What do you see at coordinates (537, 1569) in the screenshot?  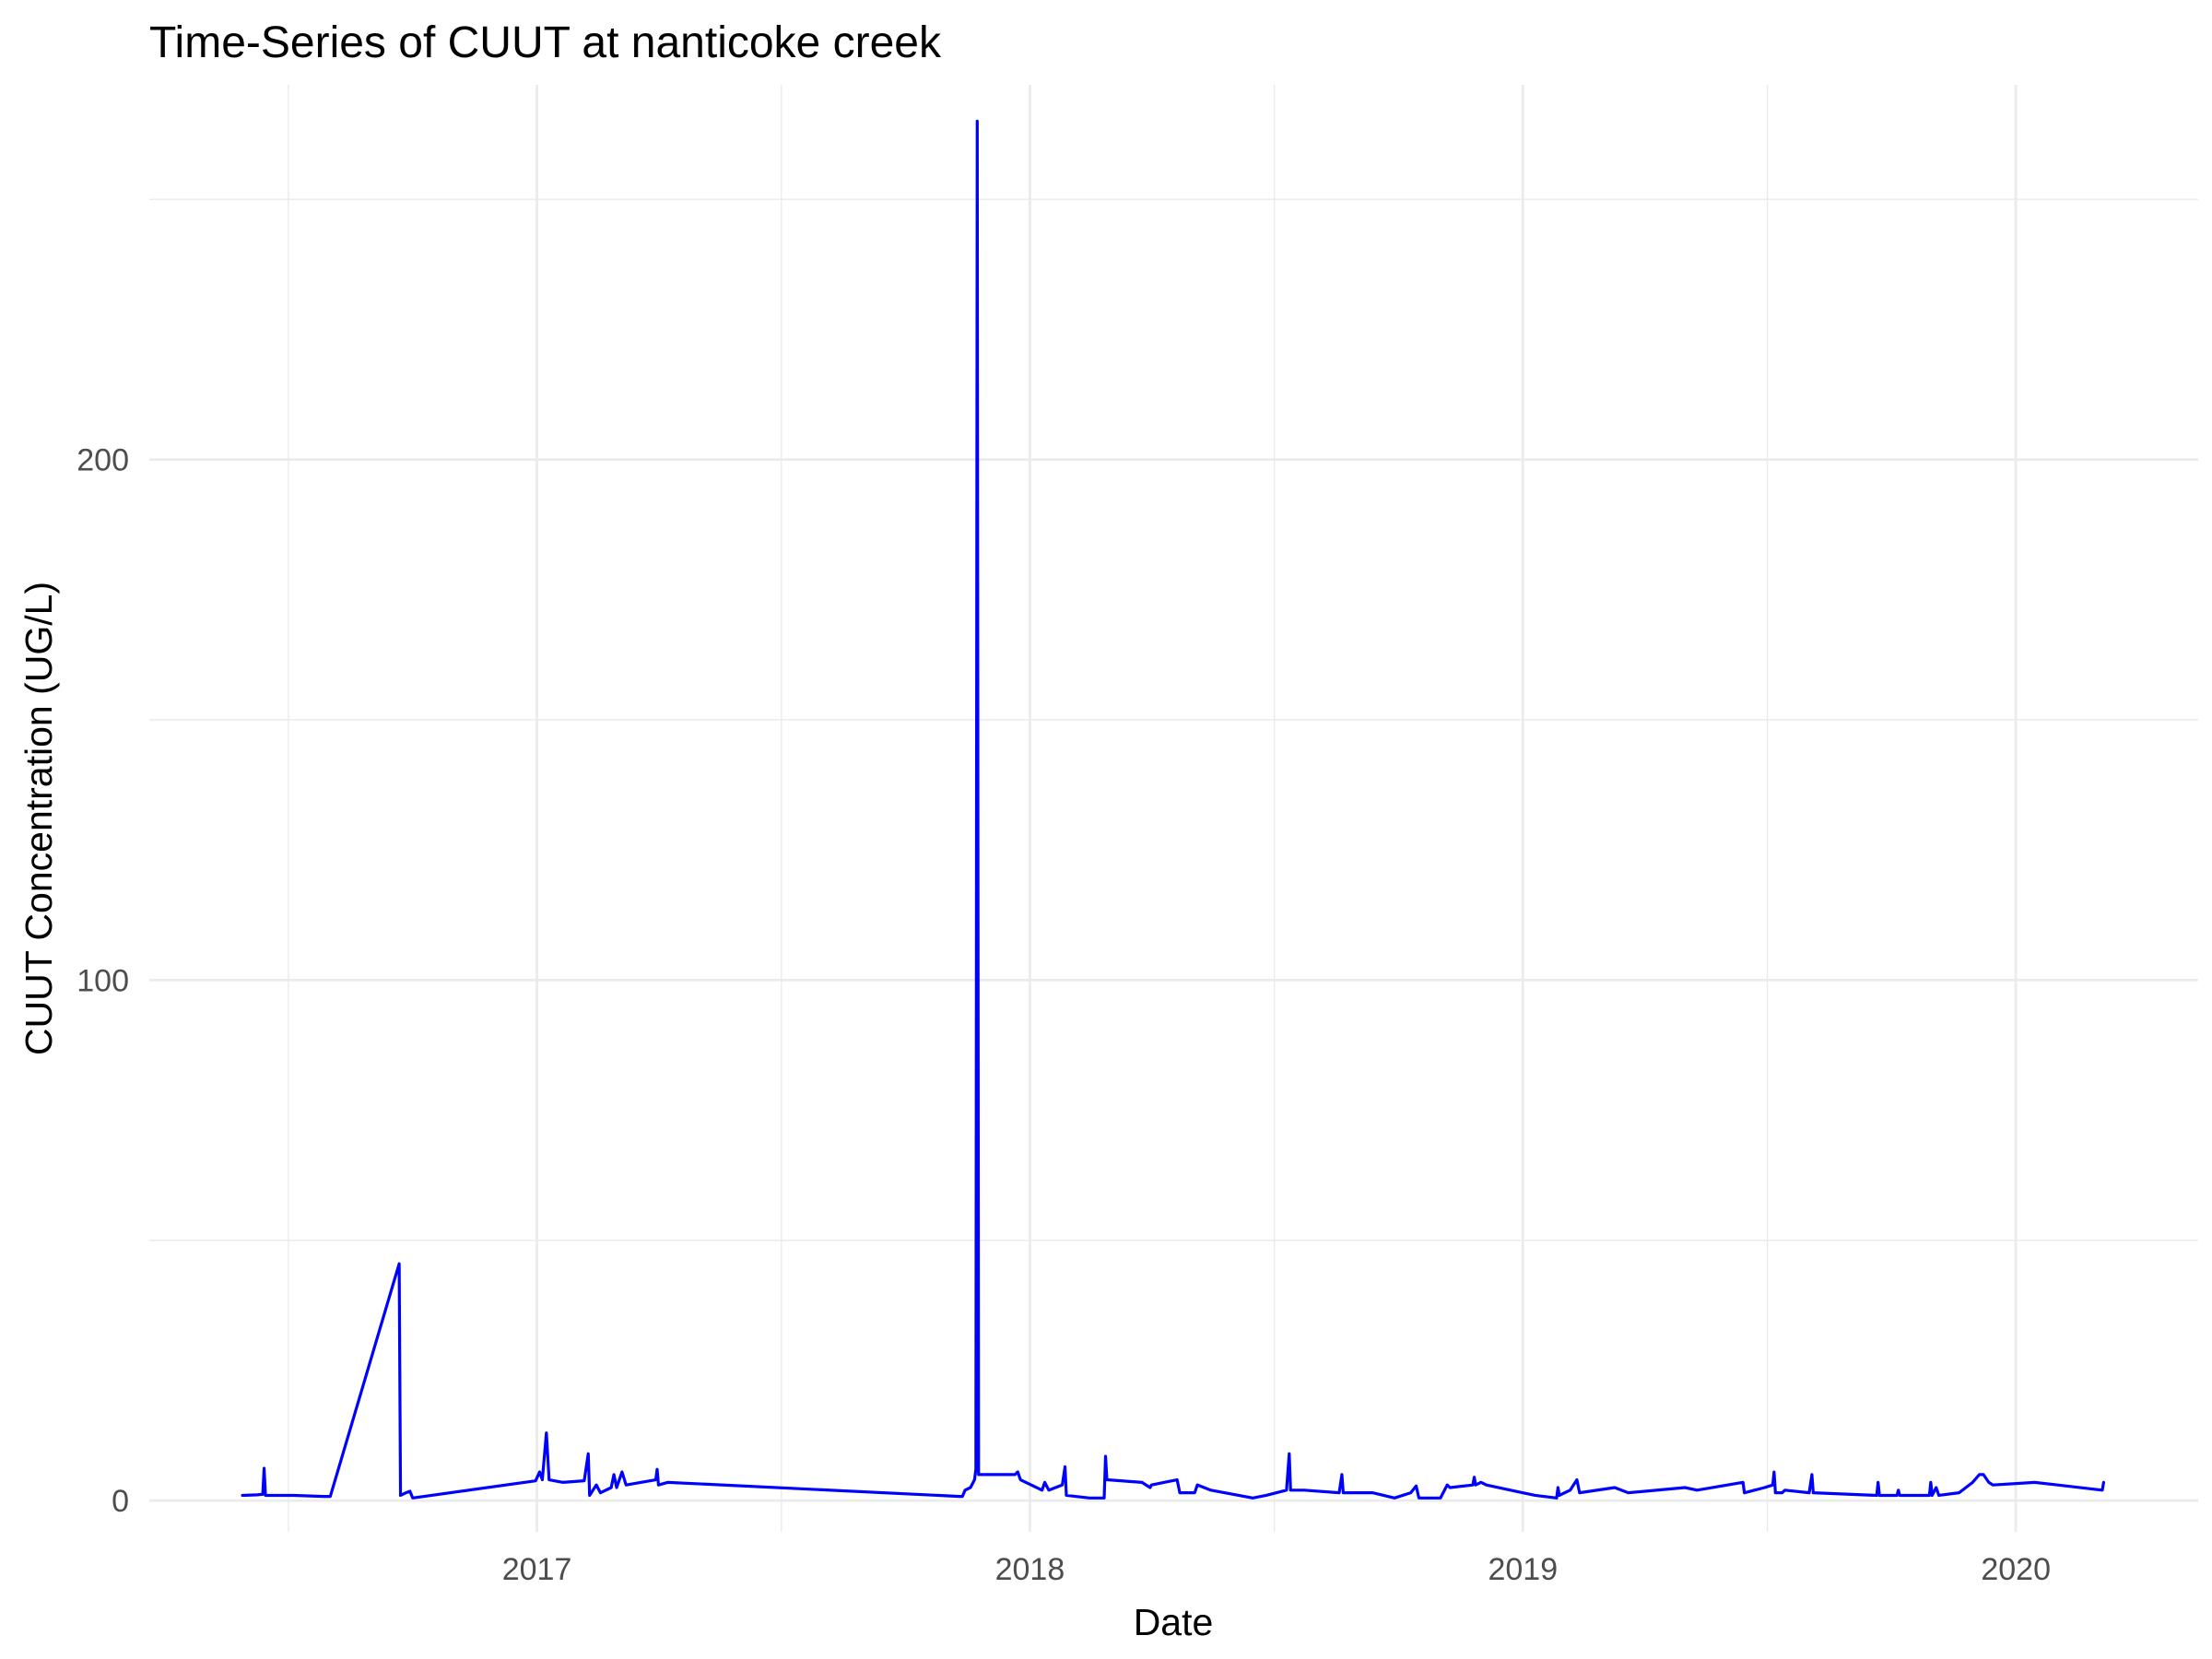 I see `x-tick-label: 2017` at bounding box center [537, 1569].